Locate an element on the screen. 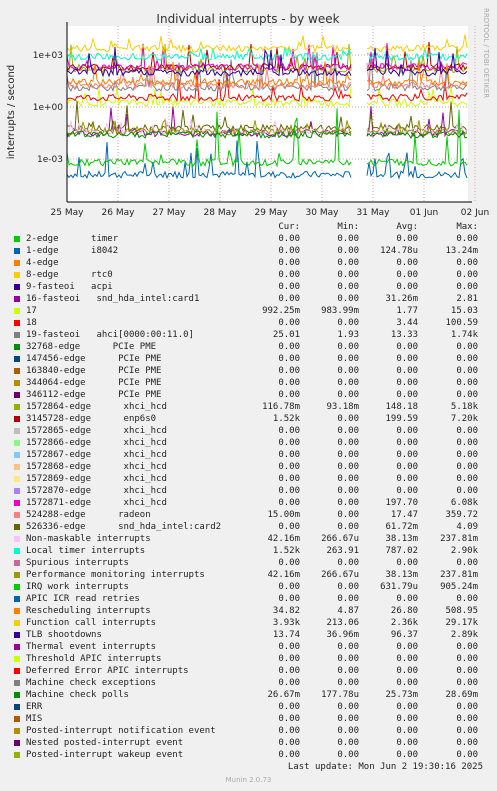  legend-min: 1.93 is located at coordinates (348, 335).